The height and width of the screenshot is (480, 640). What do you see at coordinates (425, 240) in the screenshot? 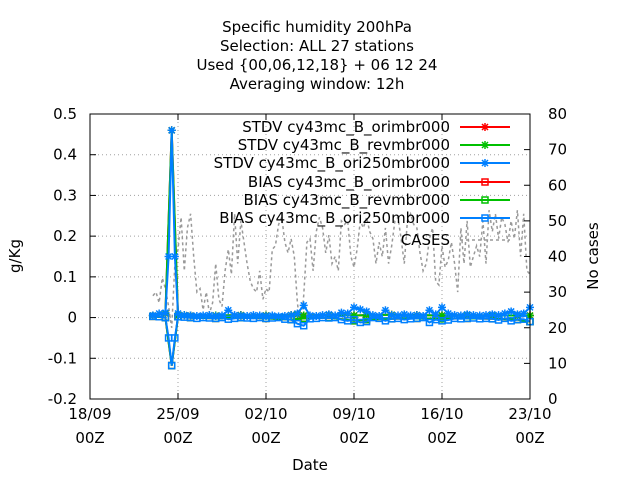
I see `legend-label-cases: CASES` at bounding box center [425, 240].